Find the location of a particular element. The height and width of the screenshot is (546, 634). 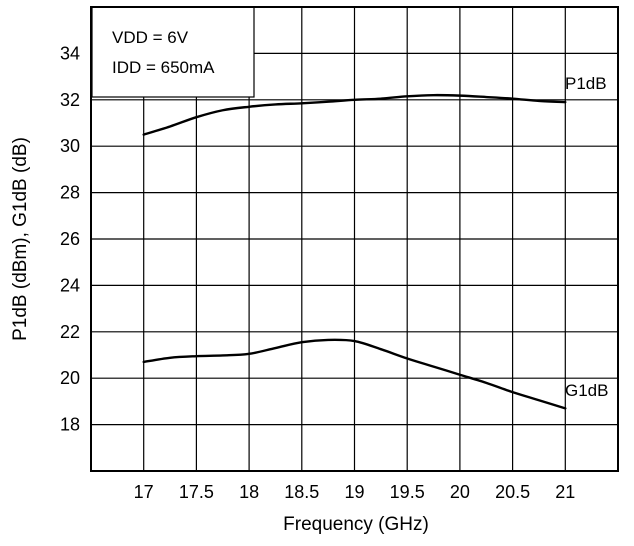

x-tick-labels: 17 17.5 18 18.5 19 19.5 20 20.5 21 is located at coordinates (355, 492).